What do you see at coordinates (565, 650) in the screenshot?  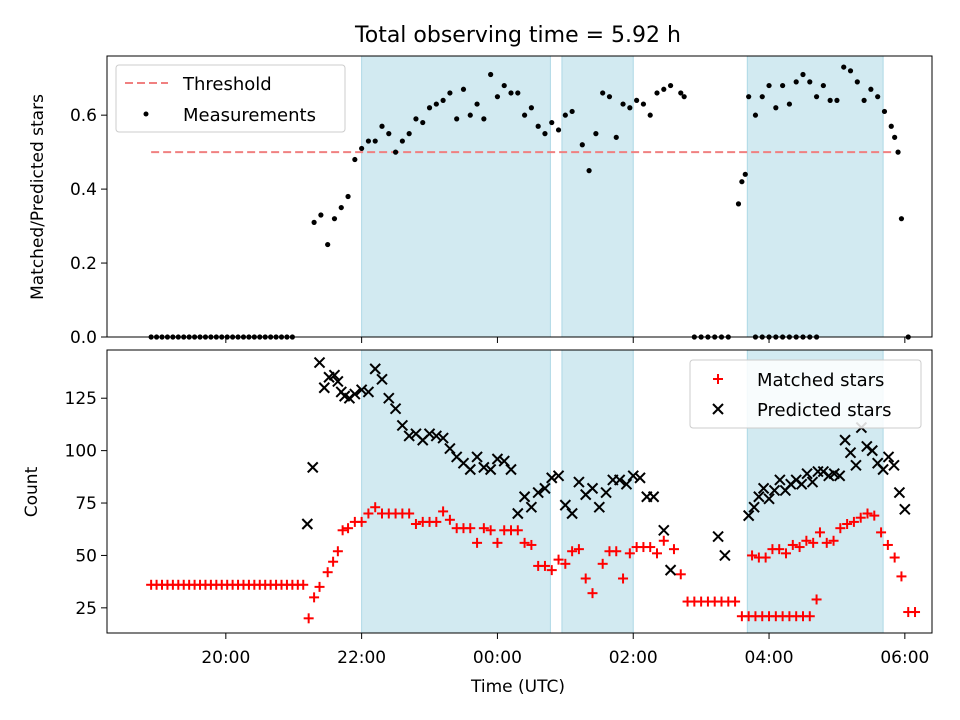 I see `bottom-x-axis-ticks: 20:00 22:00 00:00 02:00 04:00 06:00` at bounding box center [565, 650].